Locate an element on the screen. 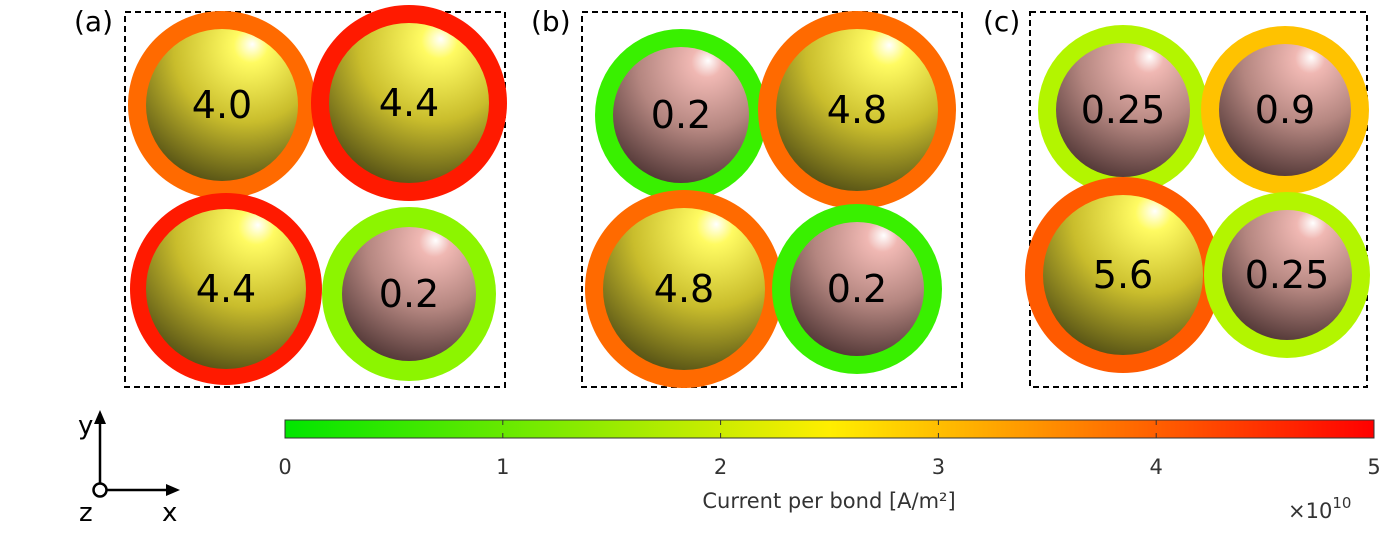 The width and height of the screenshot is (1397, 555). atom-c-4: 0.25 is located at coordinates (1287, 275).